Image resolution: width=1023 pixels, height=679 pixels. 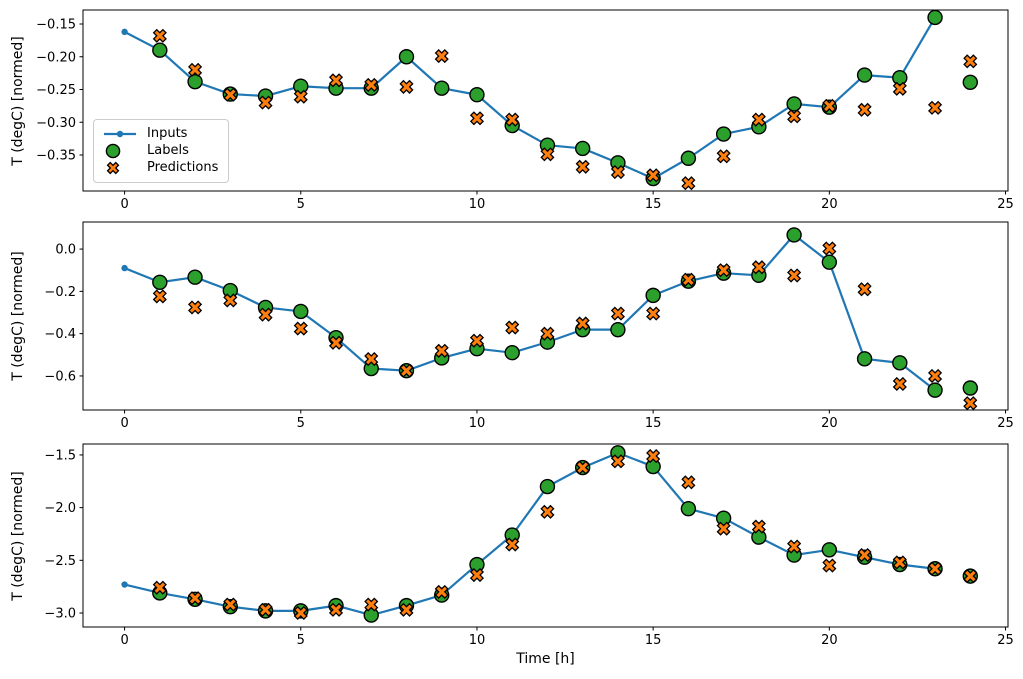 What do you see at coordinates (65, 250) in the screenshot?
I see `y-tick-label: 0.0` at bounding box center [65, 250].